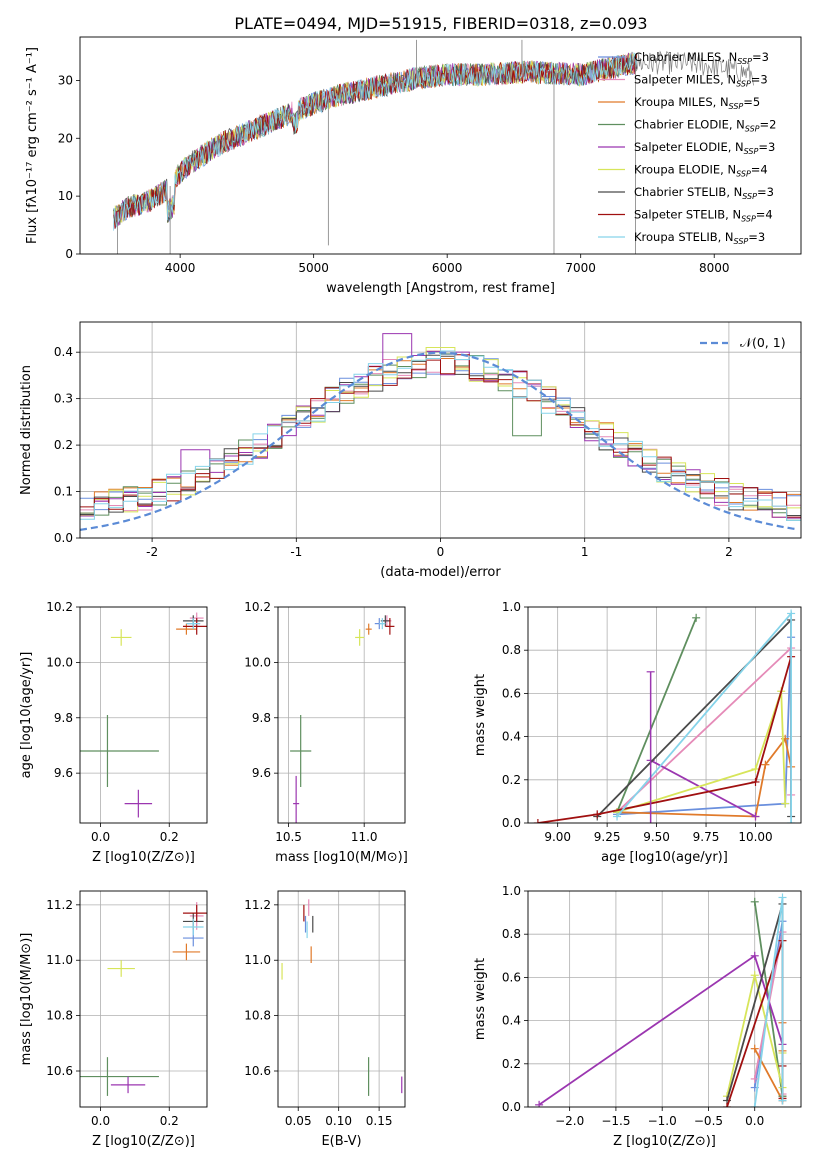 This screenshot has height=1170, width=819. Describe the element at coordinates (288, 837) in the screenshot. I see `x-tick-label: 10.5` at that location.